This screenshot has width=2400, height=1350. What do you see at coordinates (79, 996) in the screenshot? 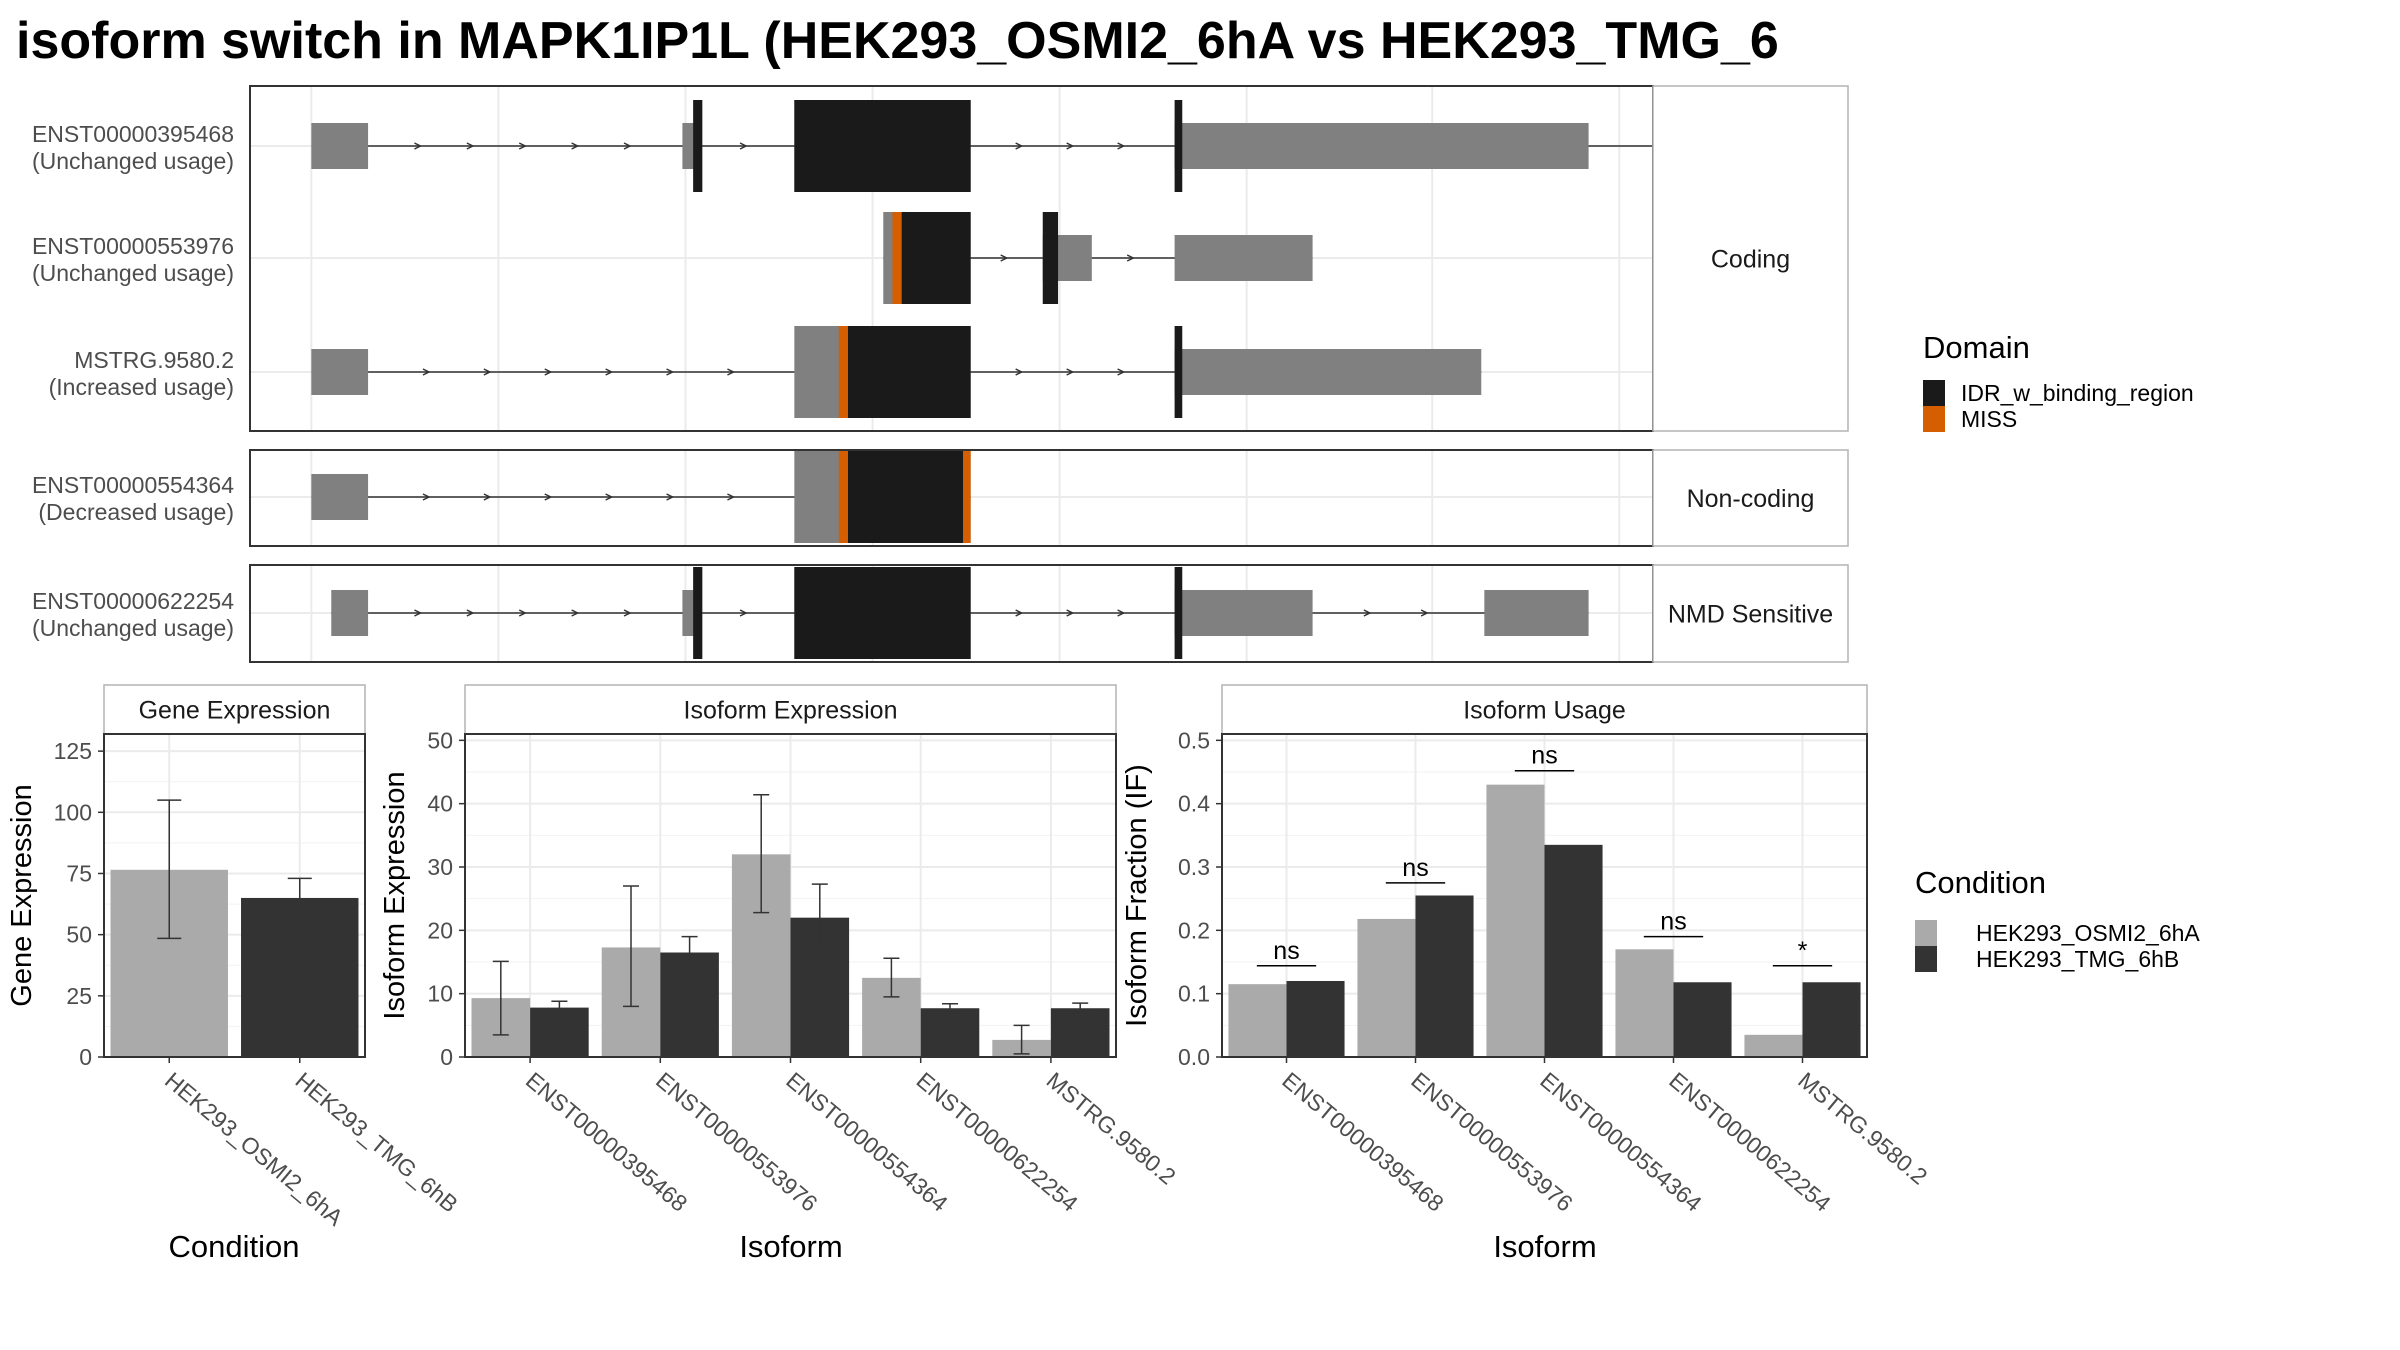
I see `y-tick-label: 25` at bounding box center [79, 996].